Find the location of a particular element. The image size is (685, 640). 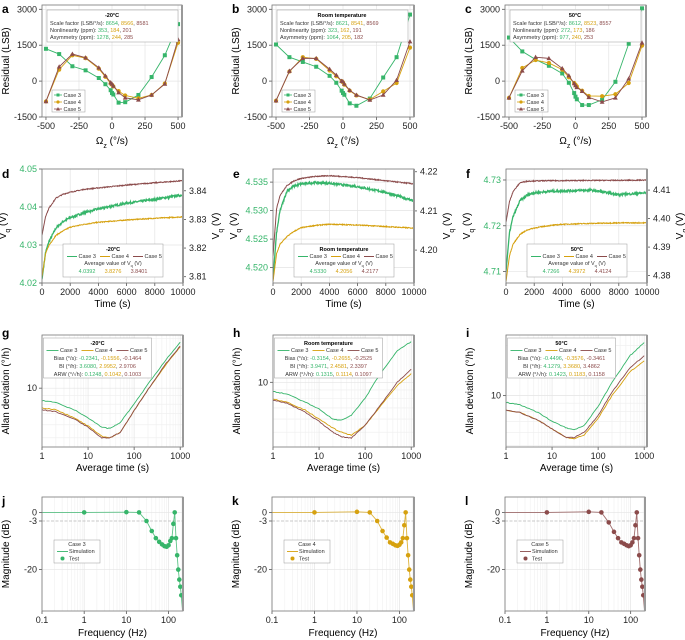

legend-label: Simulation is located at coordinates (545, 552).